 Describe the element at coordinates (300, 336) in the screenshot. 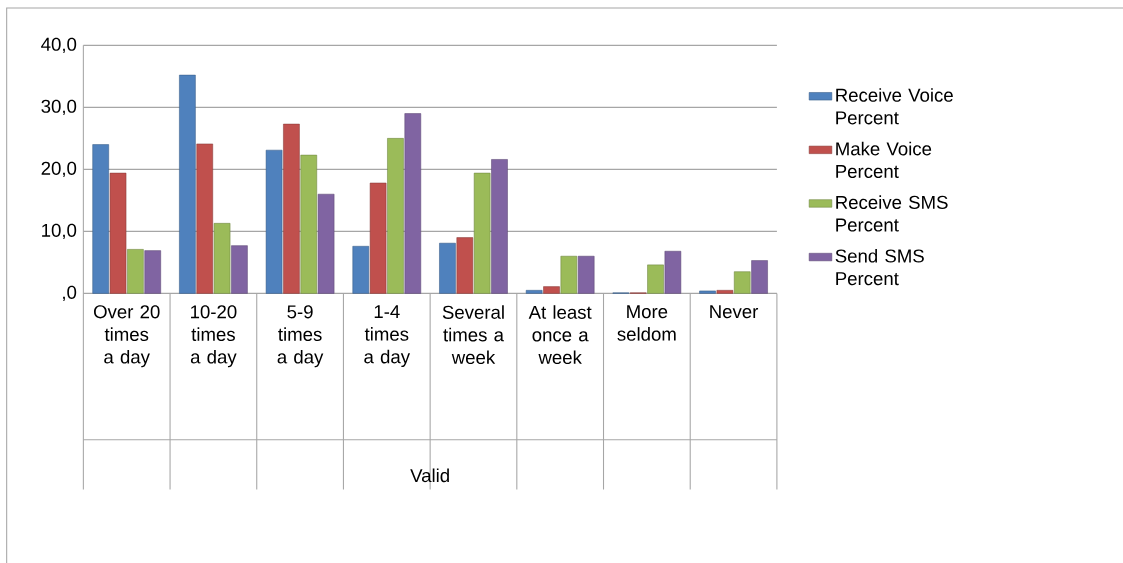

I see `x-tick-label: 5-9 times a day` at that location.